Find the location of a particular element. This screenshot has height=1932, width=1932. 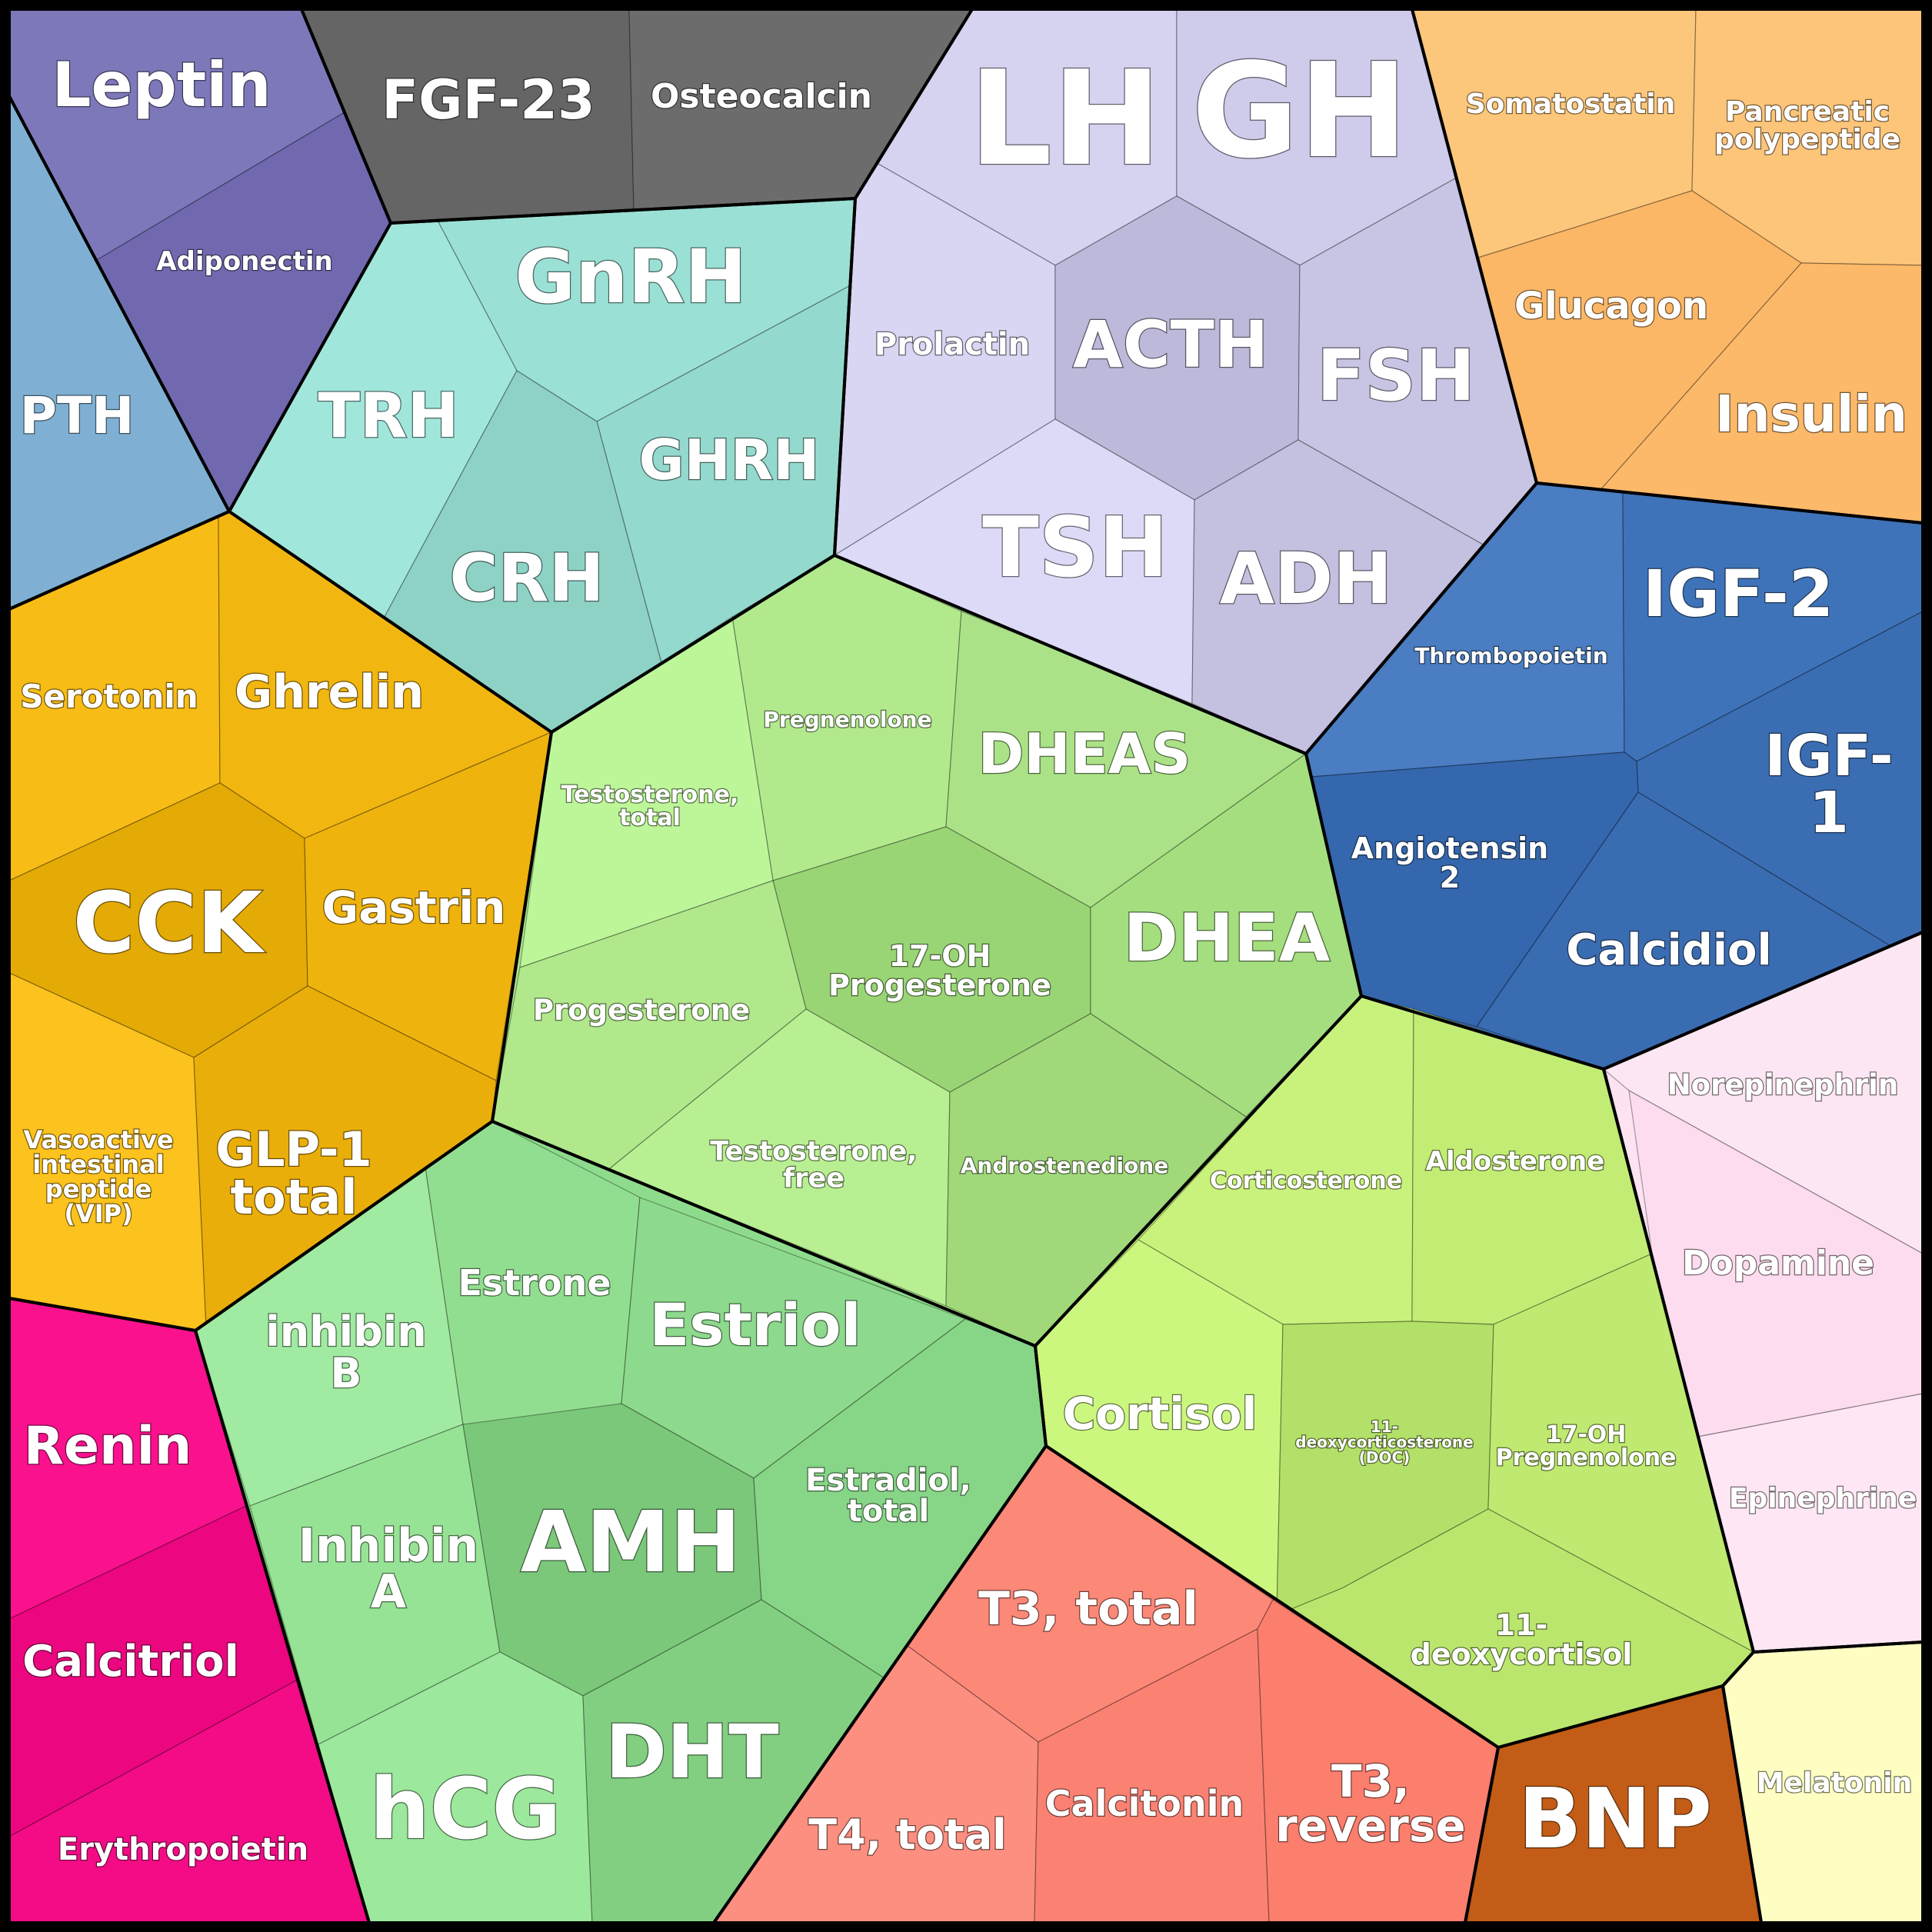

label-lh: LH is located at coordinates (1065, 119).